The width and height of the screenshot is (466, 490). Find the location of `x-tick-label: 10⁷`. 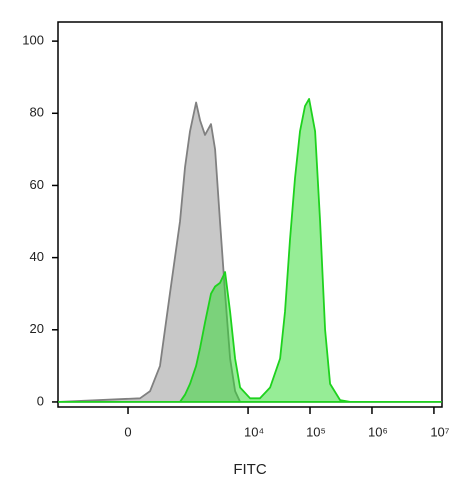

x-tick-label: 10⁷ is located at coordinates (439, 431).